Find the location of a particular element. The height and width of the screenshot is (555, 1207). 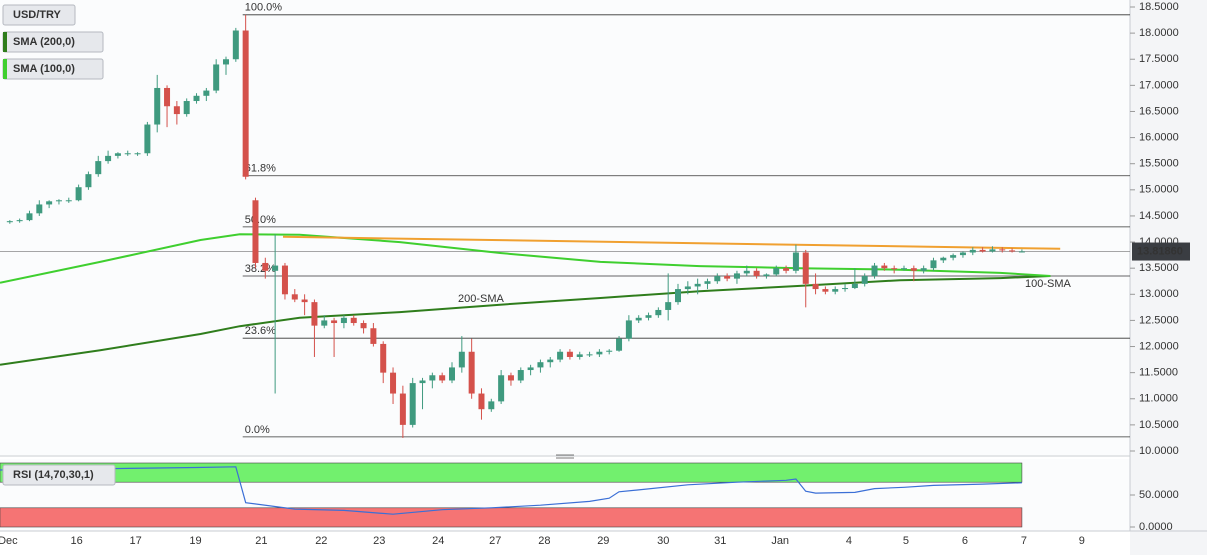

last-price-label: 13.81860 is located at coordinates (1160, 251).